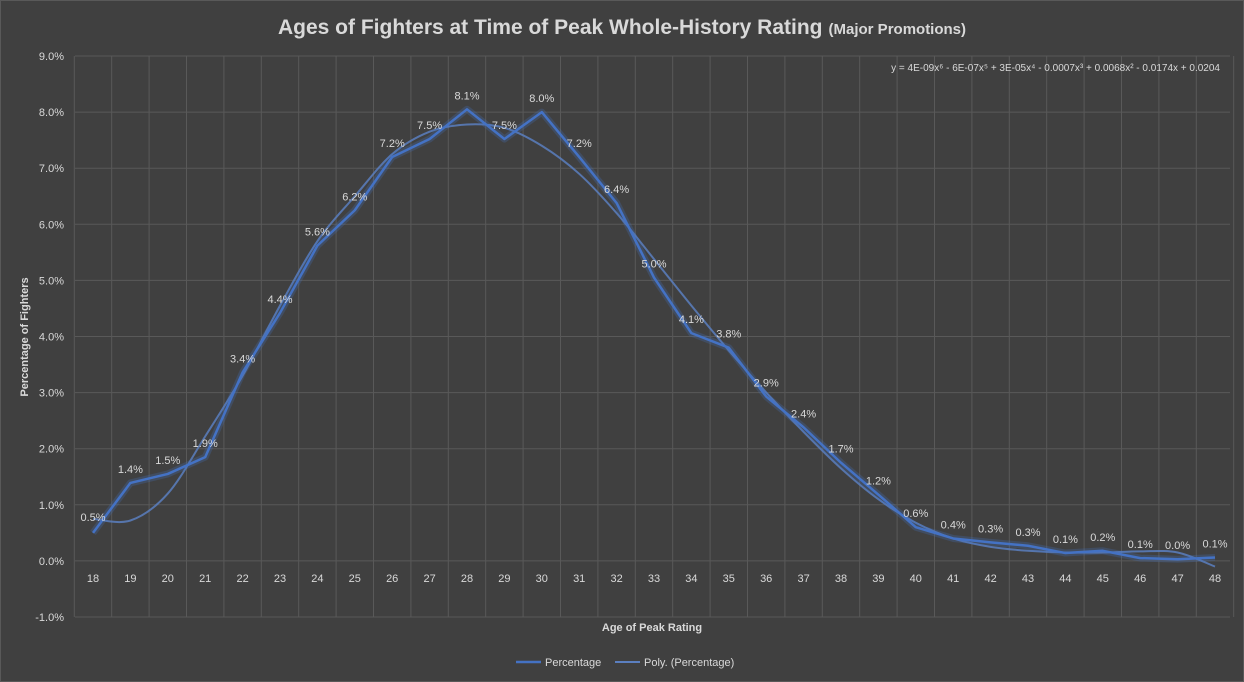  I want to click on x-tick-label: 33, so click(654, 579).